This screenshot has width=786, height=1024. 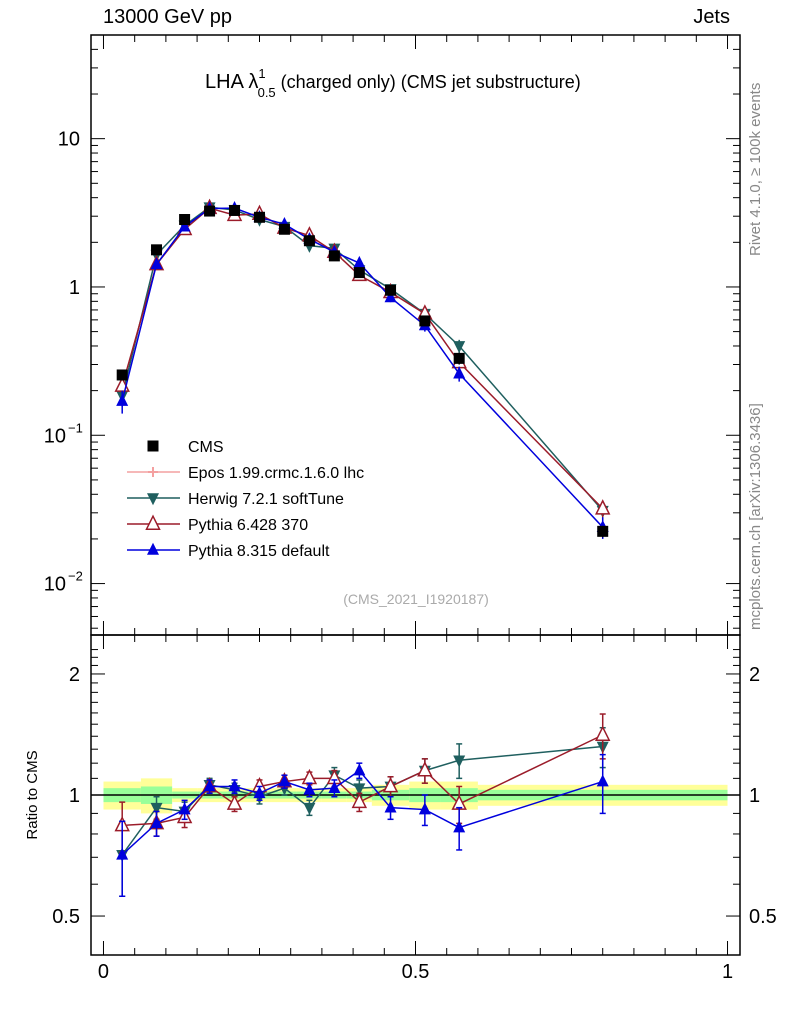 What do you see at coordinates (32, 794) in the screenshot?
I see `ratio-axis-label: Ratio to CMS` at bounding box center [32, 794].